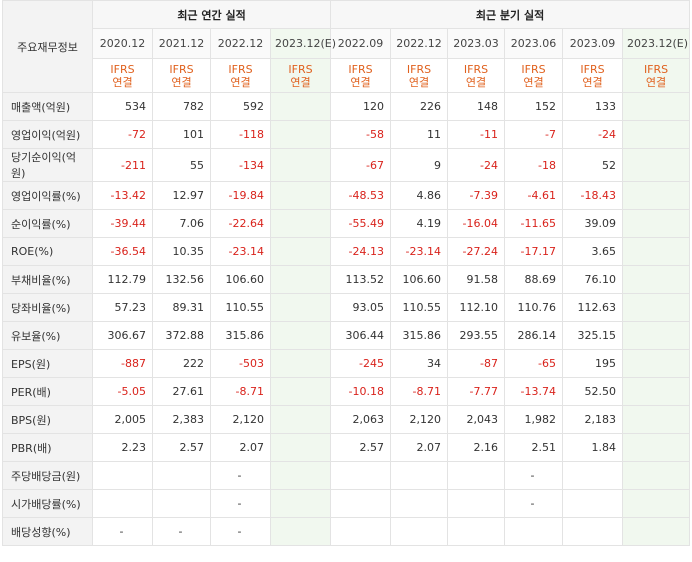 The width and height of the screenshot is (692, 562). I want to click on row-label: ROE(%), so click(47, 251).